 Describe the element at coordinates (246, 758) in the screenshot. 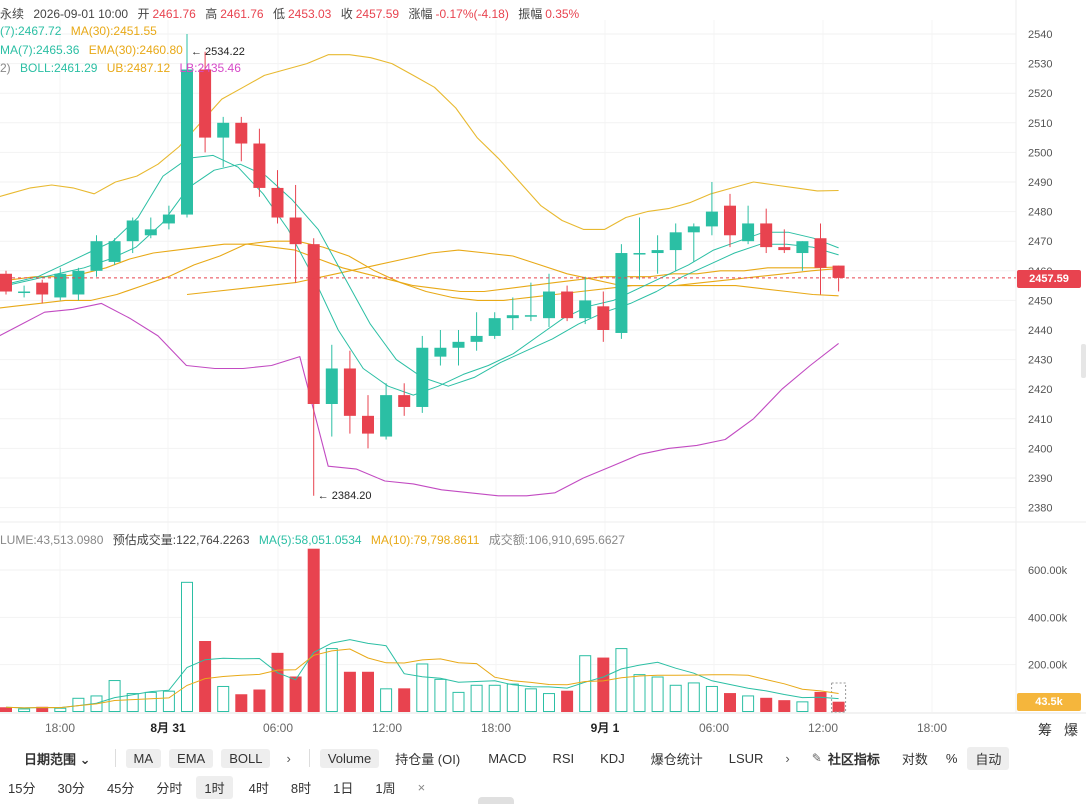

I see `boll-chip: BOLL` at that location.